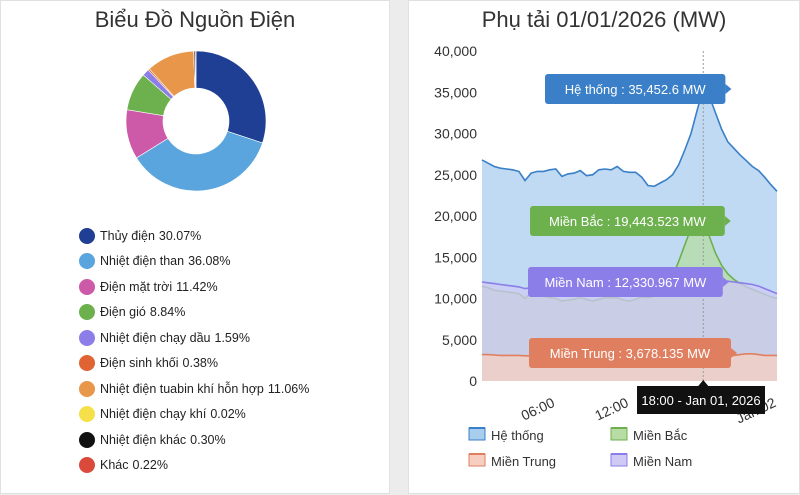 The image size is (800, 495). What do you see at coordinates (123, 312) in the screenshot?
I see `legend-label: Điện gió` at bounding box center [123, 312].